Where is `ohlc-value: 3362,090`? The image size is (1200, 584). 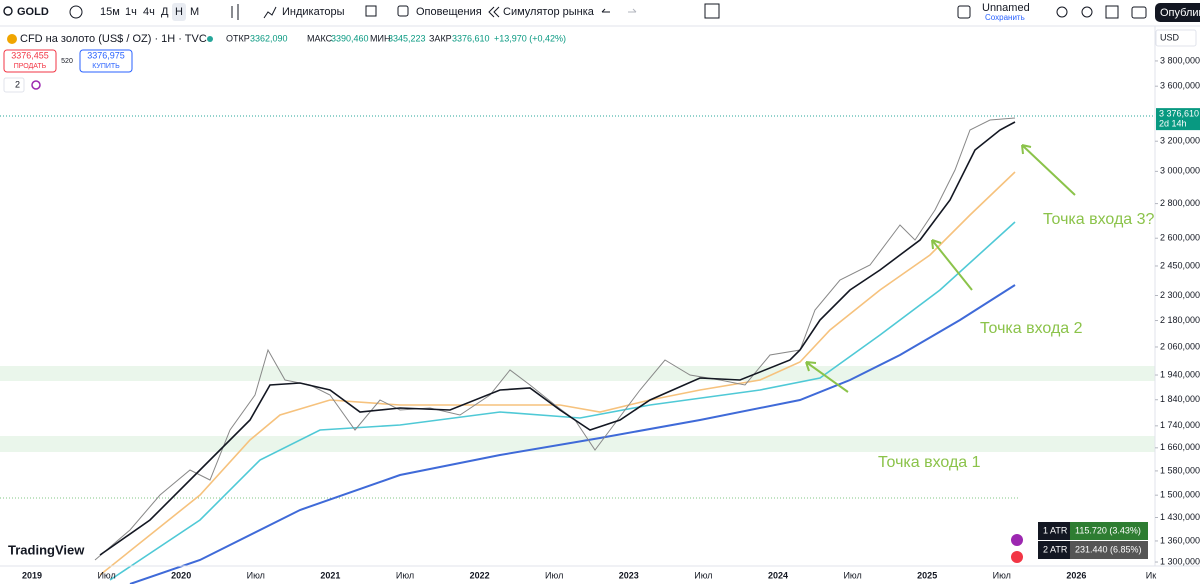 ohlc-value: 3362,090 is located at coordinates (269, 38).